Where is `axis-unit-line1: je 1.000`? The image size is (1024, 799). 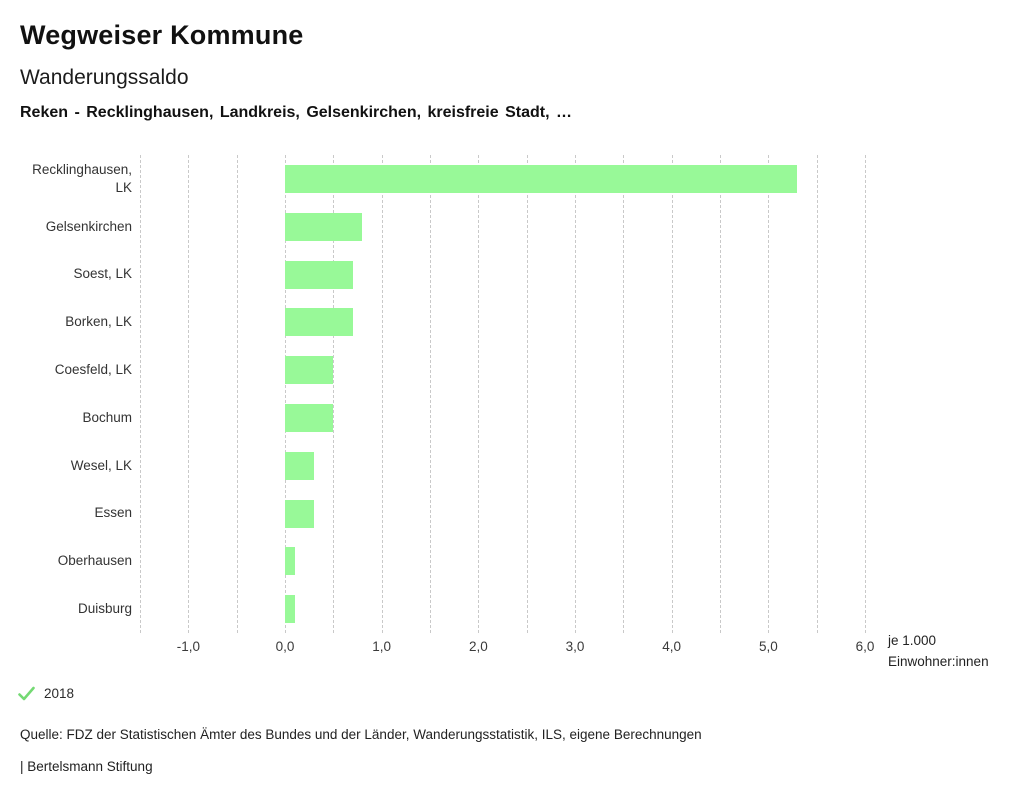 axis-unit-line1: je 1.000 is located at coordinates (912, 640).